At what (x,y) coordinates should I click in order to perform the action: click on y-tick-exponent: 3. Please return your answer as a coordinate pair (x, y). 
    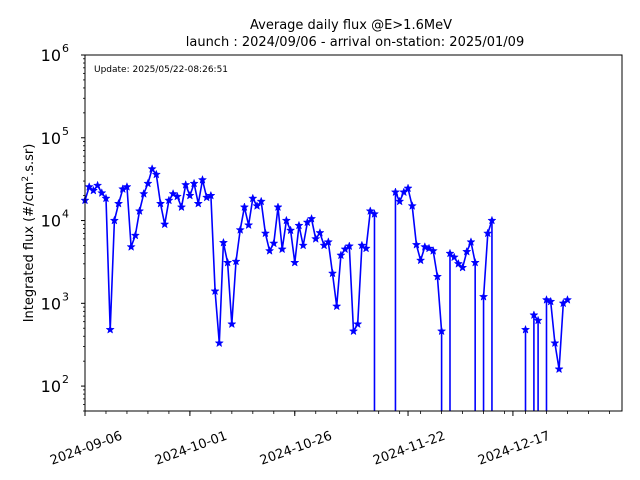
    Looking at the image, I should click on (65, 296).